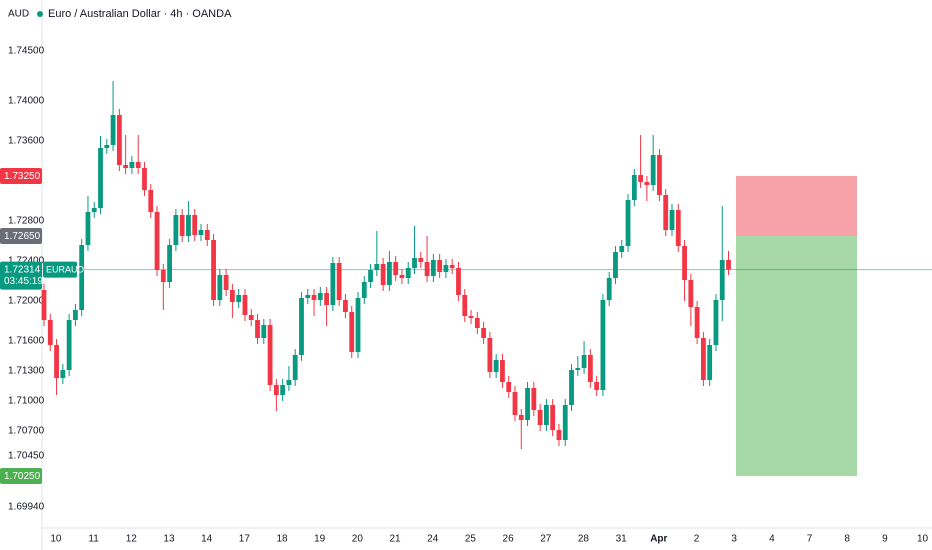 This screenshot has width=932, height=550. I want to click on stop-price-label: 1.73250, so click(22, 176).